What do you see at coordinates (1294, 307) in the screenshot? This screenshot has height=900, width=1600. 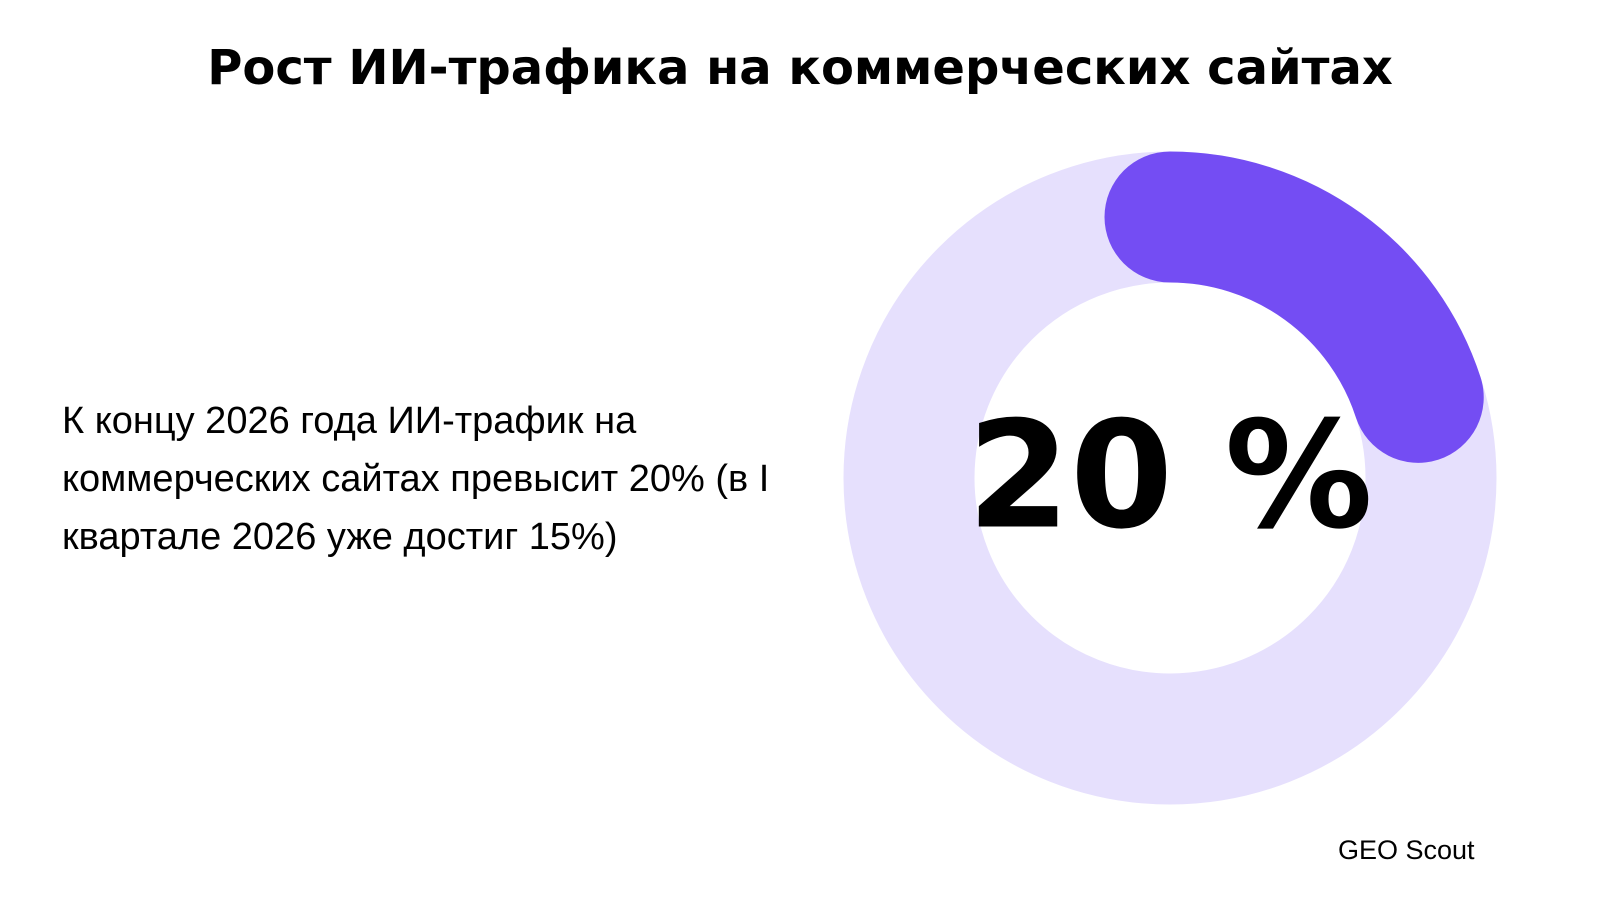 I see `ring-arc` at bounding box center [1294, 307].